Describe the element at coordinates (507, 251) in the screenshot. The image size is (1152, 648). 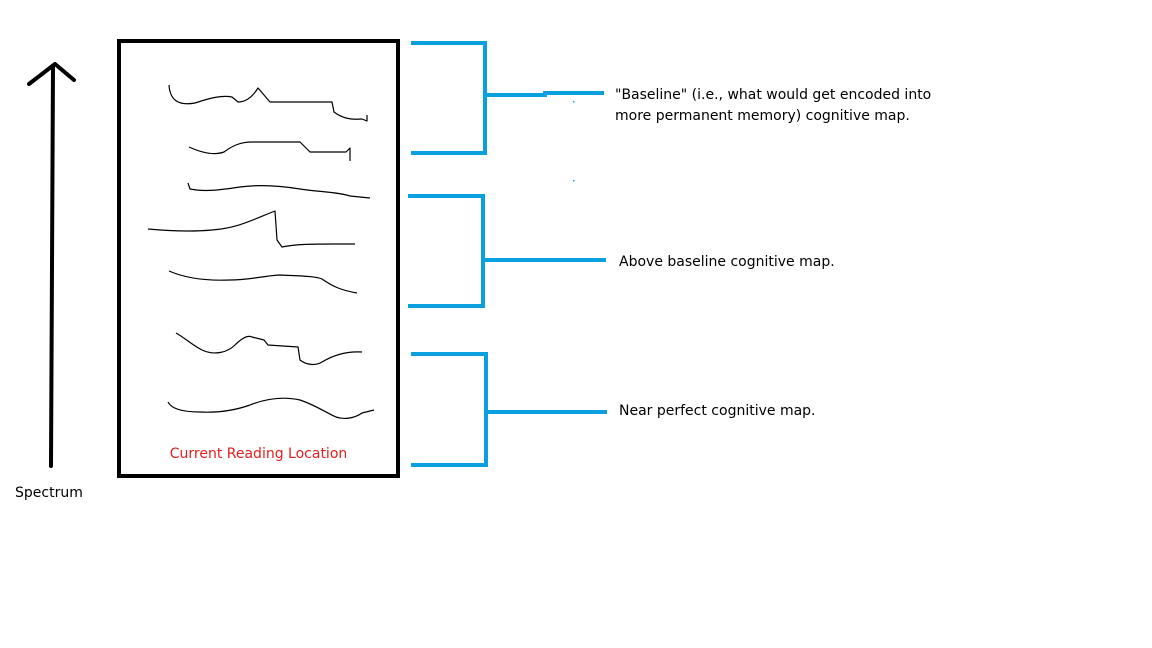
I see `bracket-above-baseline` at that location.